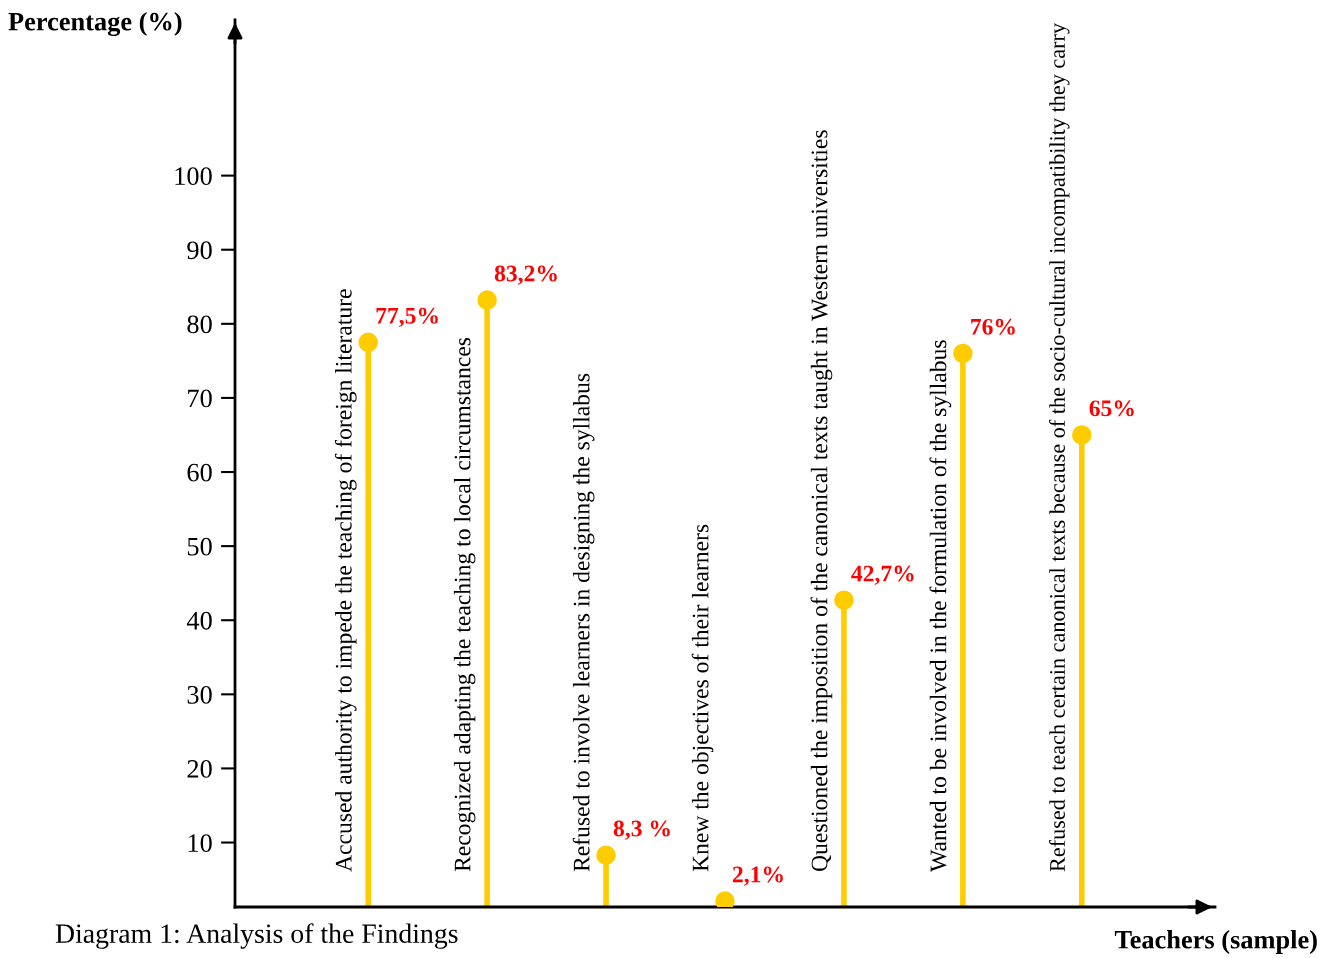  I want to click on y-tick-label: 20, so click(199, 769).